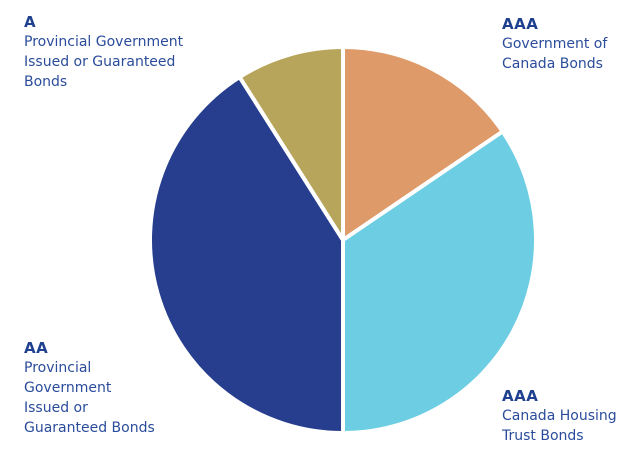  Describe the element at coordinates (555, 54) in the screenshot. I see `slice-description: Government of Canada Bonds` at that location.